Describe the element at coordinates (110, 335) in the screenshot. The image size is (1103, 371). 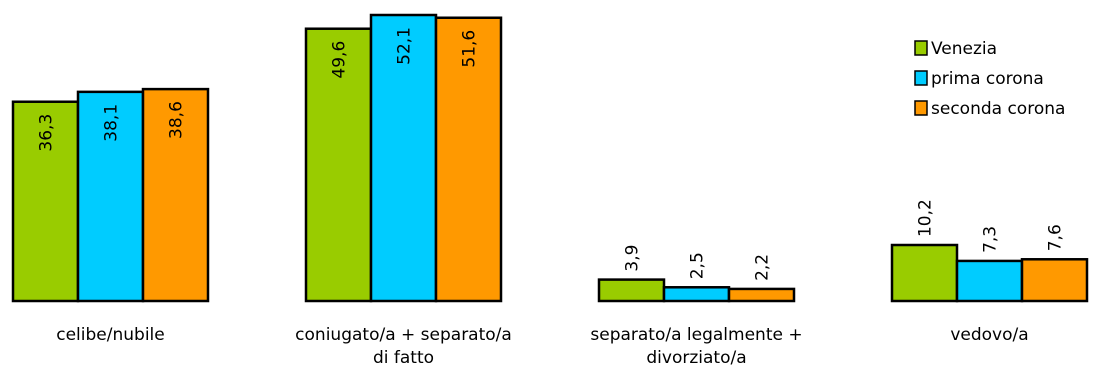
I see `category-label-1: celibe/nubile` at that location.